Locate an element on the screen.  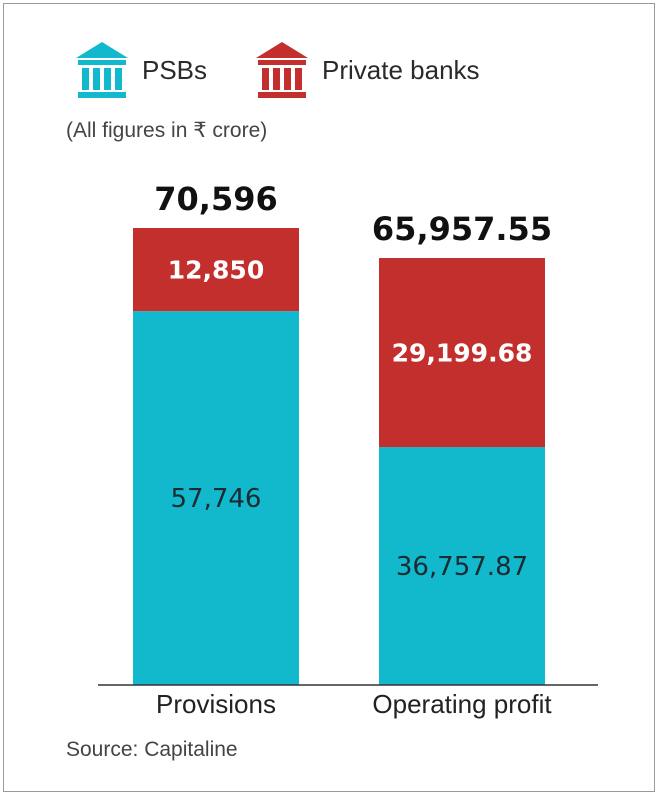
legend-item-psbs: PSBs is located at coordinates (140, 70).